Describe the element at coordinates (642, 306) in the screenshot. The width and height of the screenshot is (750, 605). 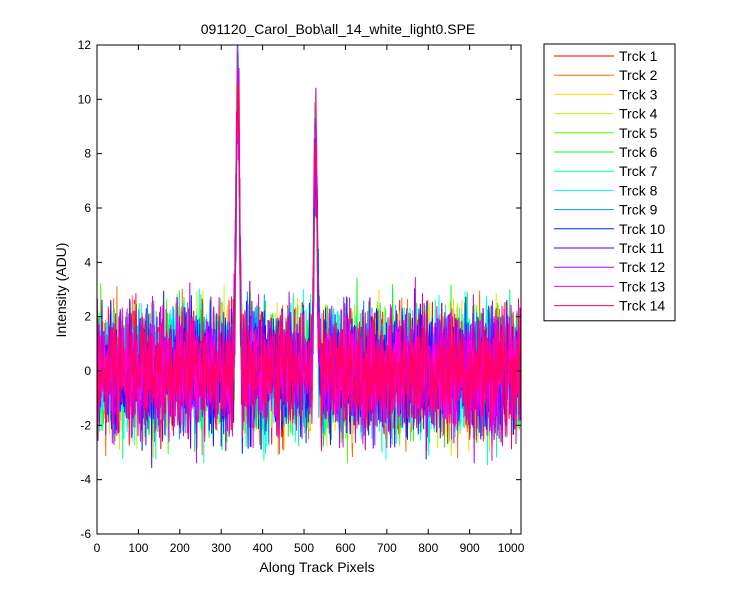
I see `legend-label: Trck 14` at that location.